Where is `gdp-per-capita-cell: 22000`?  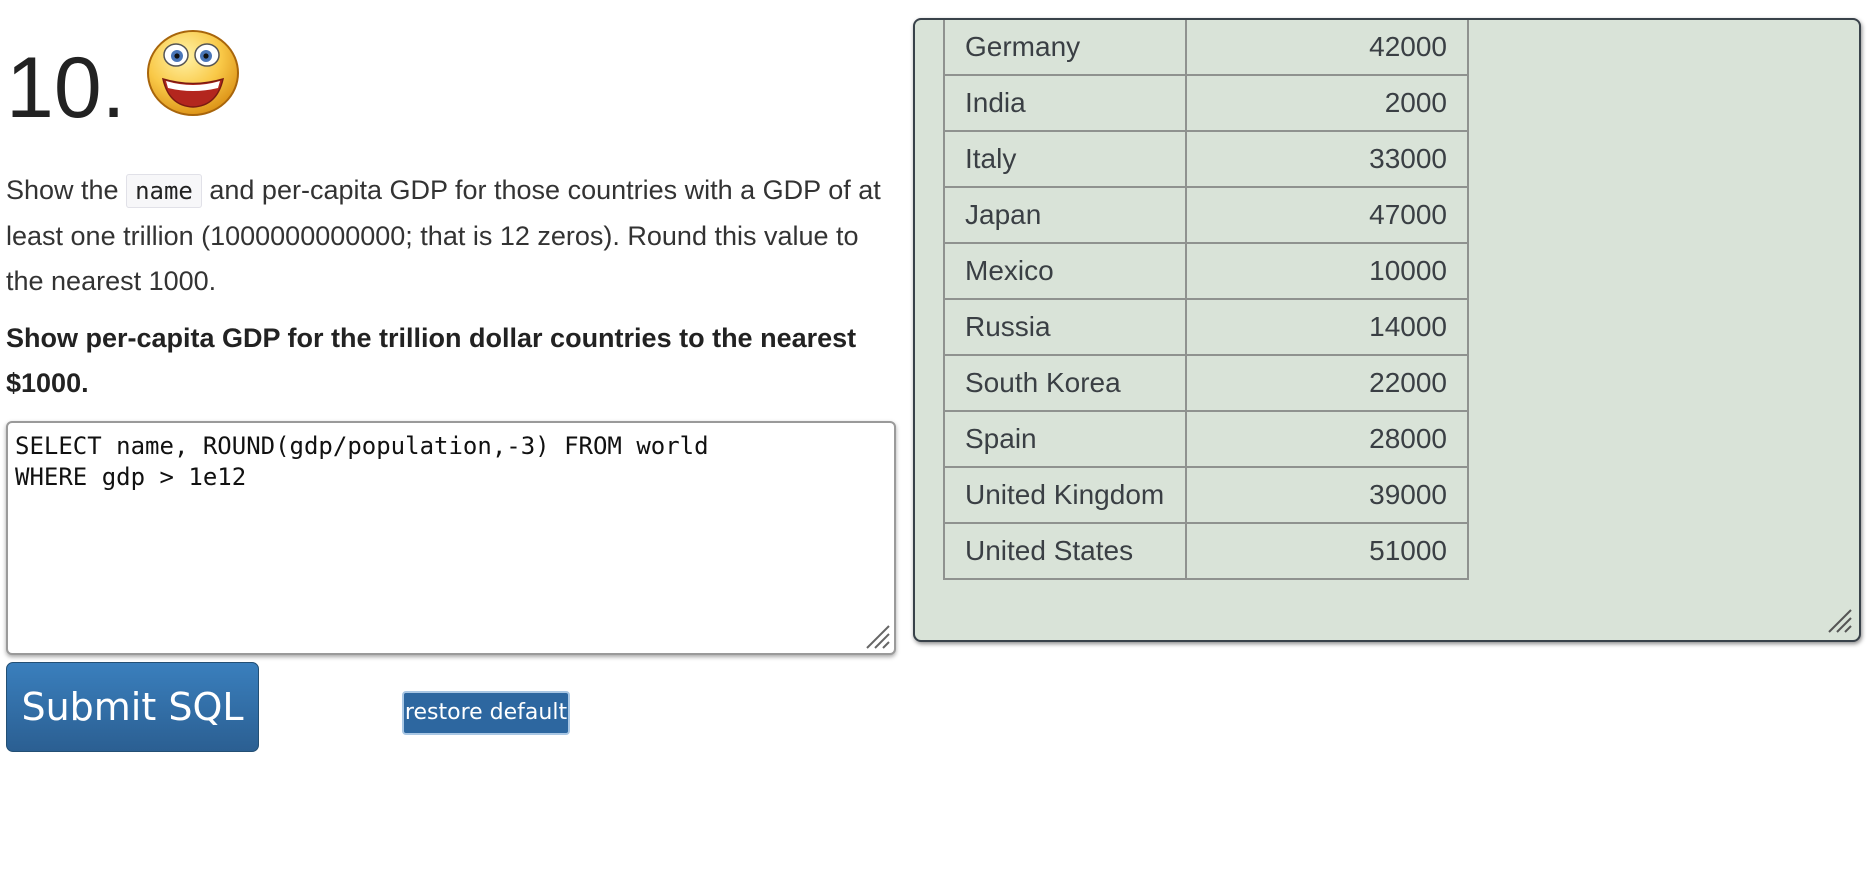 gdp-per-capita-cell: 22000 is located at coordinates (1327, 383).